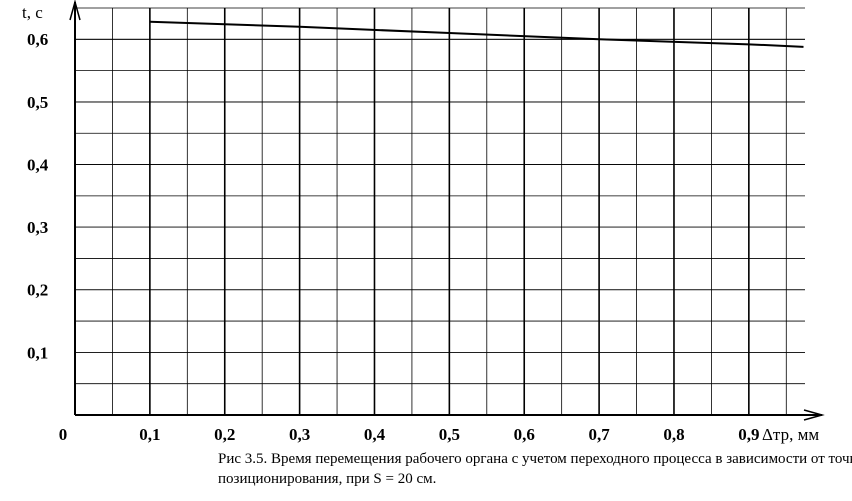 The width and height of the screenshot is (852, 501). What do you see at coordinates (449, 434) in the screenshot?
I see `x-tick-label: 0,5` at bounding box center [449, 434].